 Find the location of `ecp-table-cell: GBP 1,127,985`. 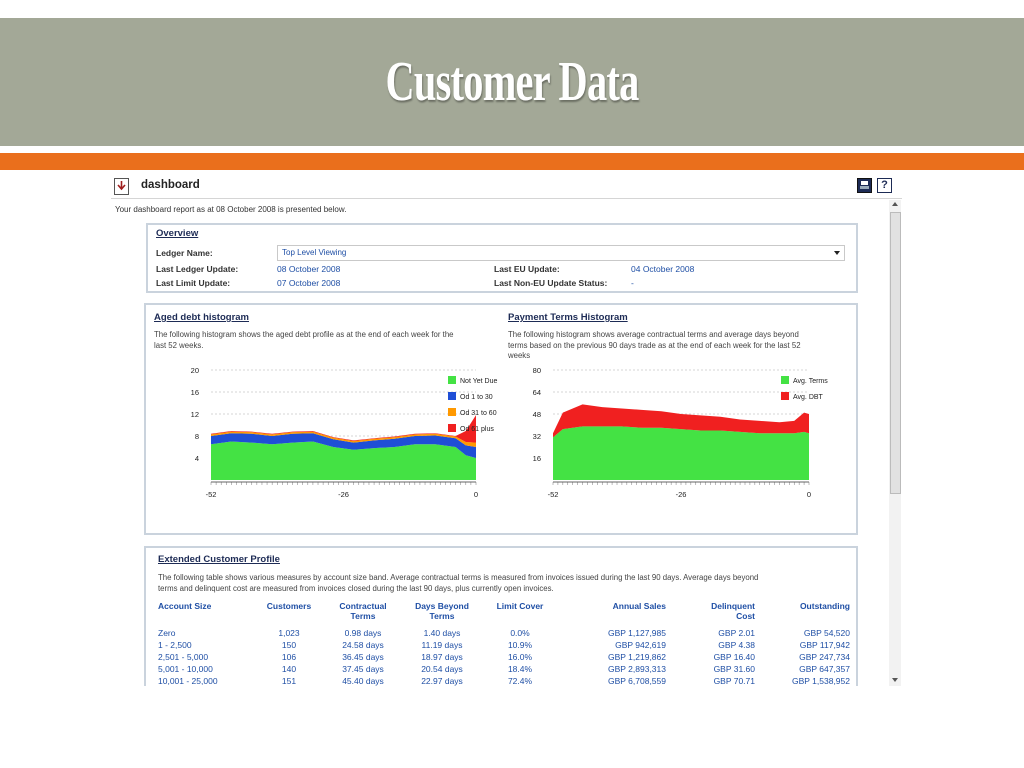

ecp-table-cell: GBP 1,127,985 is located at coordinates (637, 633).